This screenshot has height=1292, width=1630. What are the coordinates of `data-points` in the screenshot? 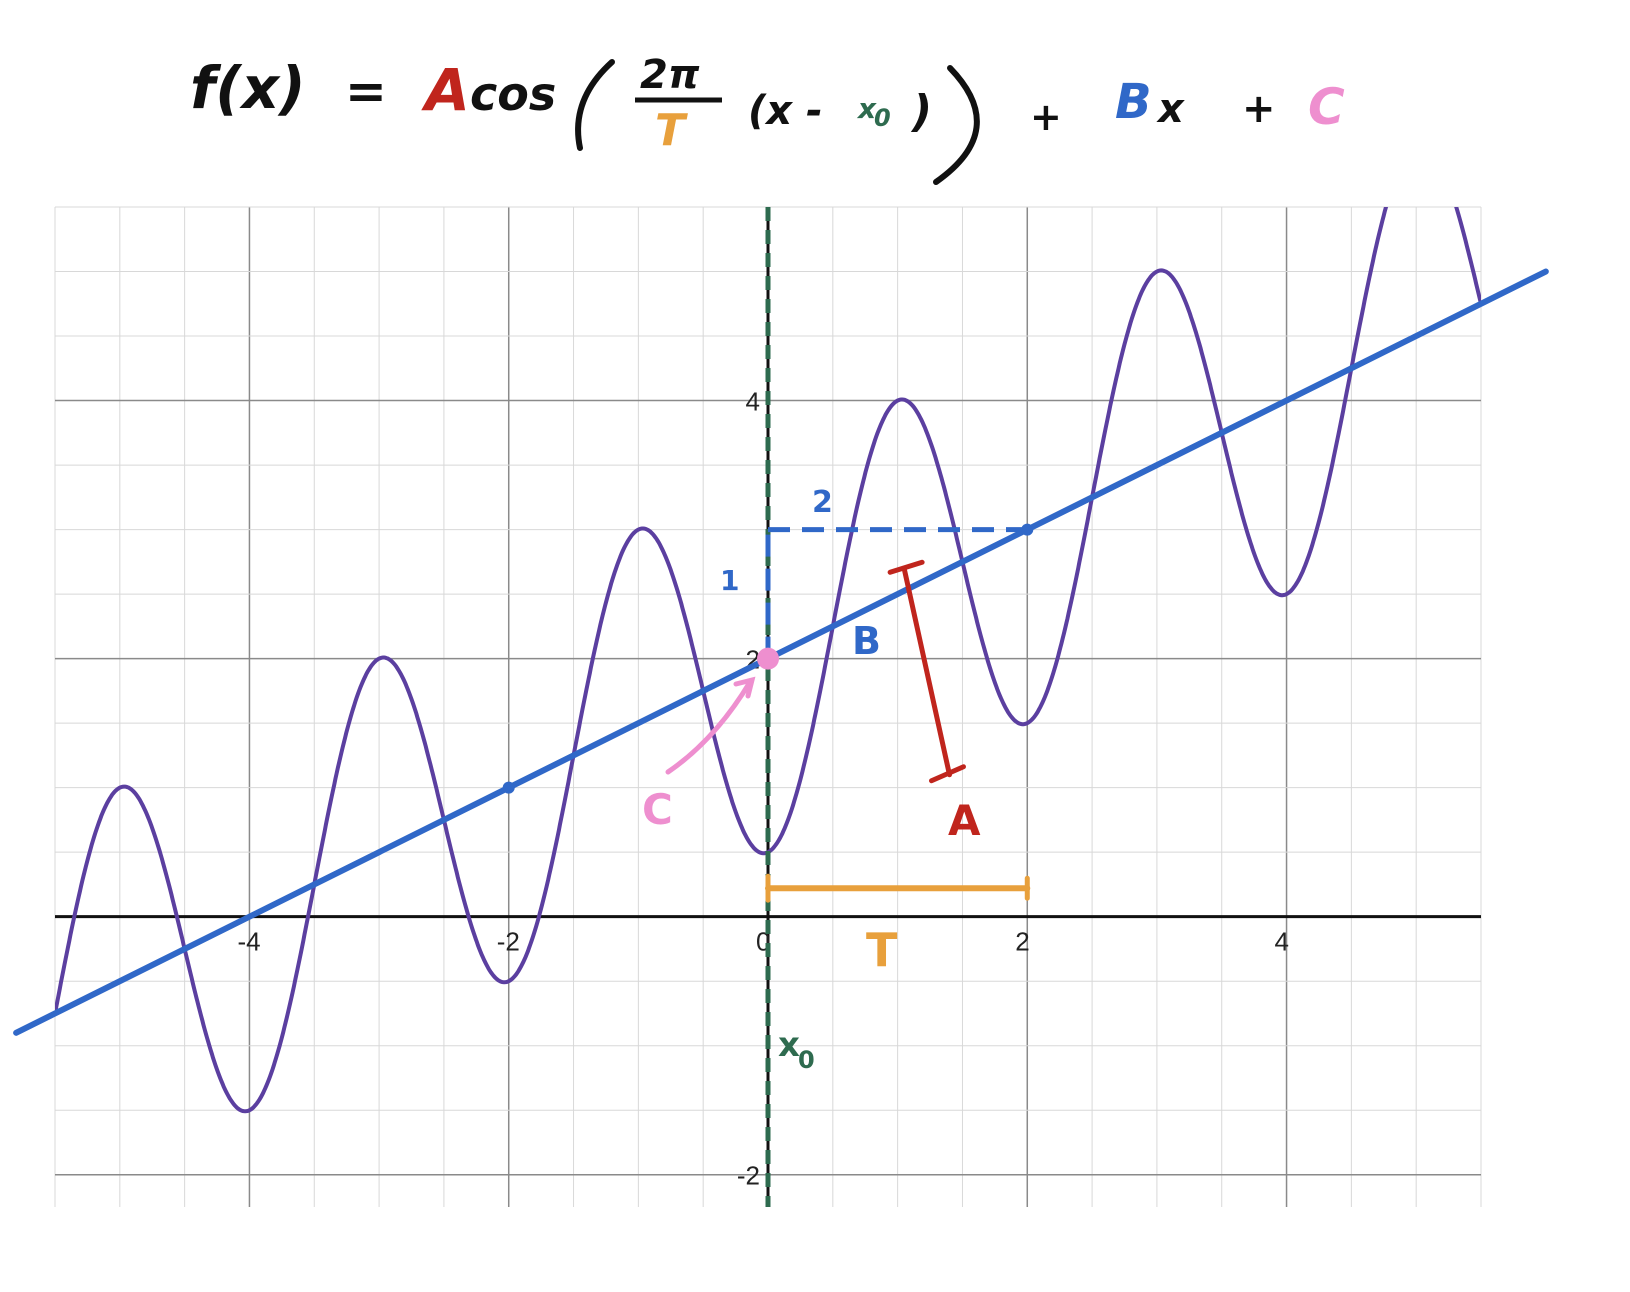 It's located at (768, 658).